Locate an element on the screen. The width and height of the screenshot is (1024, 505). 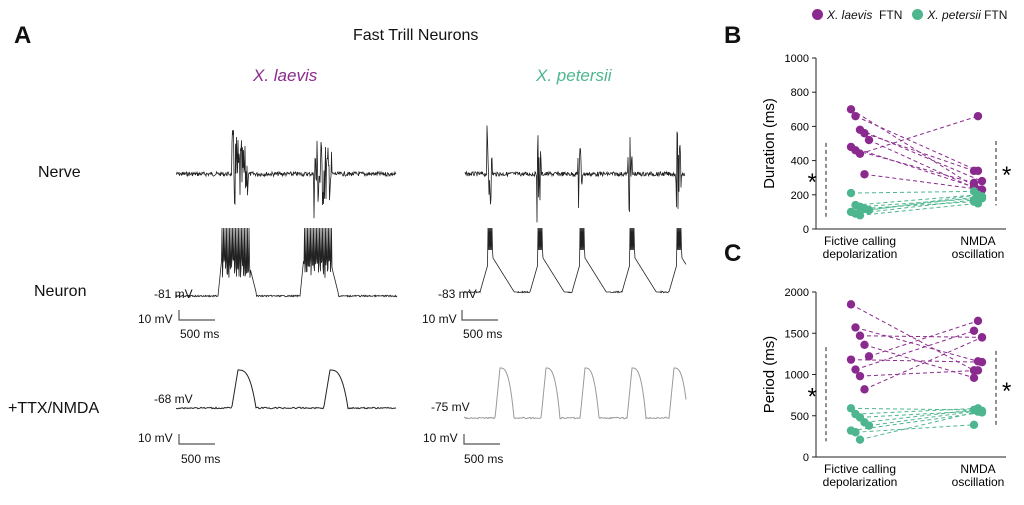
y-tick-label: 500 is located at coordinates (800, 417).